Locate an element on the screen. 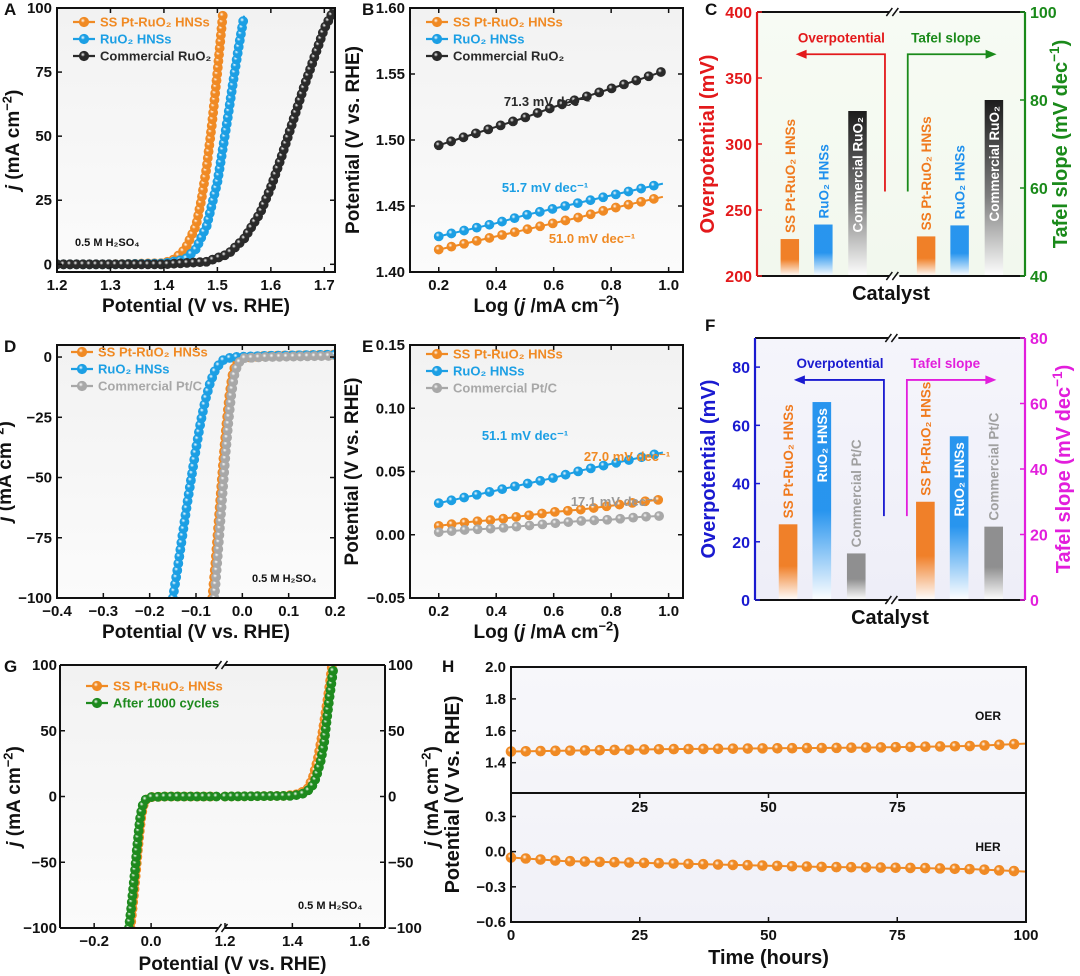 This screenshot has height=976, width=1080. her-subplot: −0.6 −0.3 0.0 0.3 HER is located at coordinates (751, 869).